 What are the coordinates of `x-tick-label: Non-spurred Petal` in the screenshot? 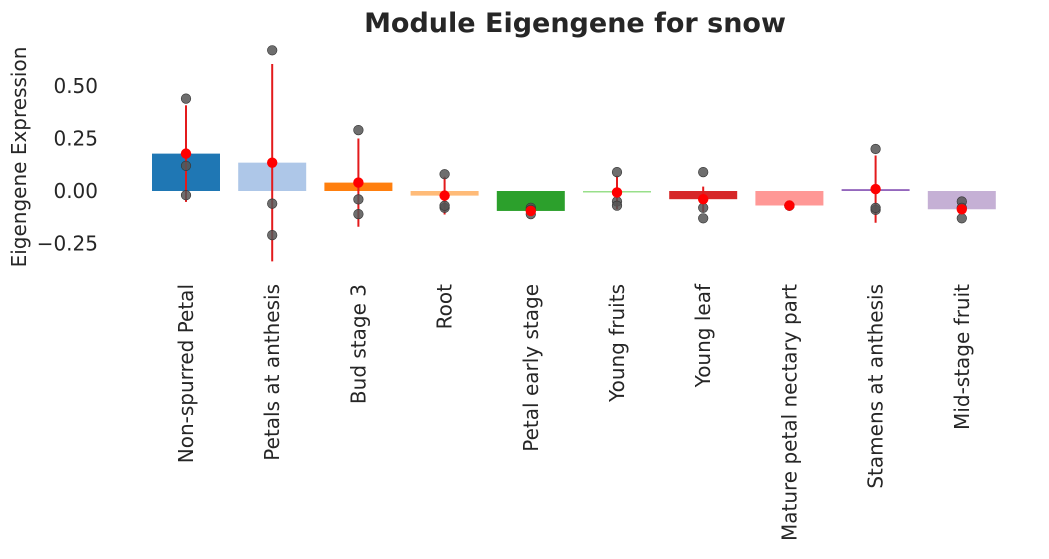 It's located at (186, 373).